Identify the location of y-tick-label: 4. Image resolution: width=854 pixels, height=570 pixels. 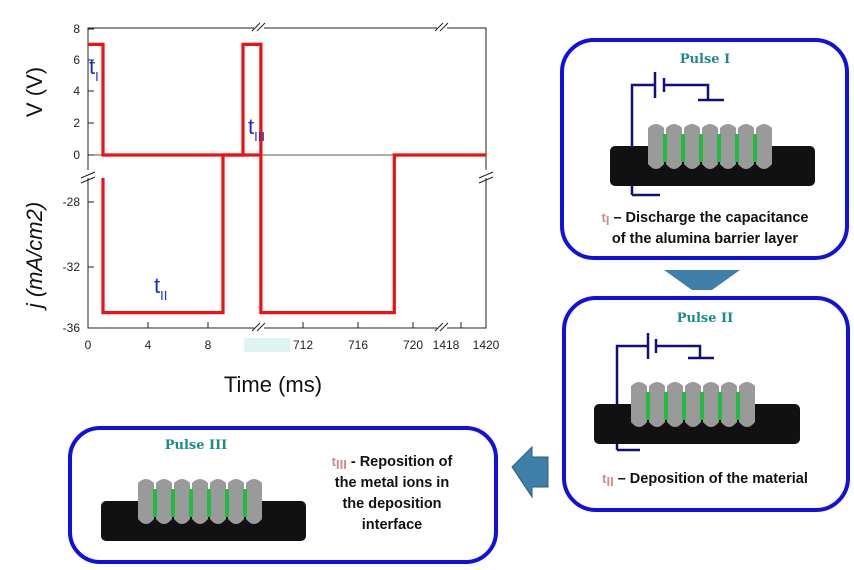
(76, 91).